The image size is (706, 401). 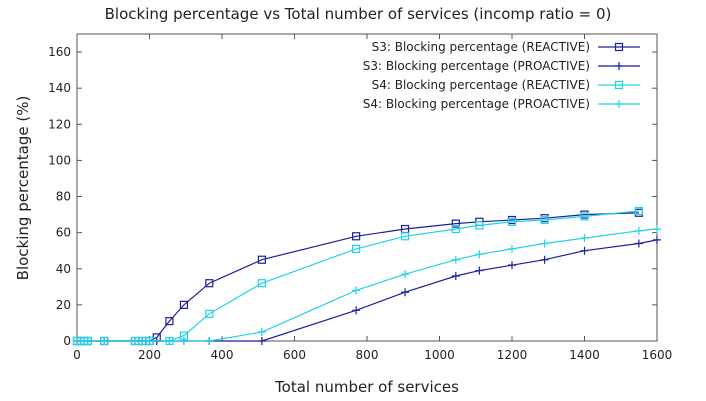 What do you see at coordinates (59, 160) in the screenshot?
I see `y-tick-label: 100` at bounding box center [59, 160].